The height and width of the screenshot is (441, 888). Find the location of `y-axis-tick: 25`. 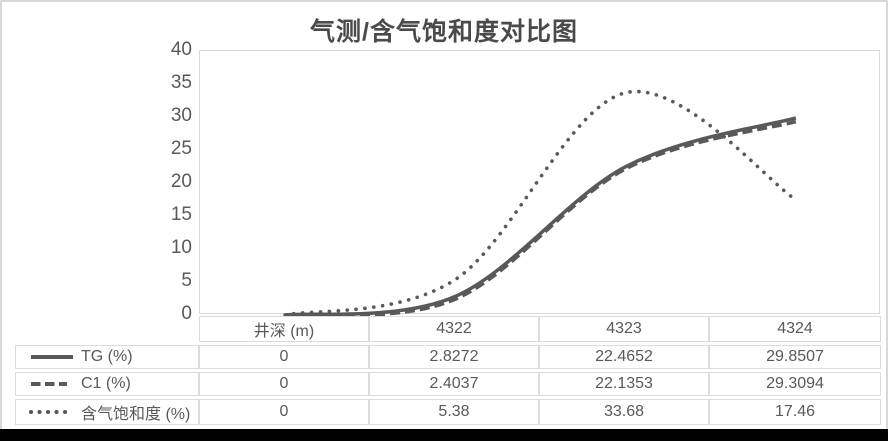

y-axis-tick: 25 is located at coordinates (181, 148).